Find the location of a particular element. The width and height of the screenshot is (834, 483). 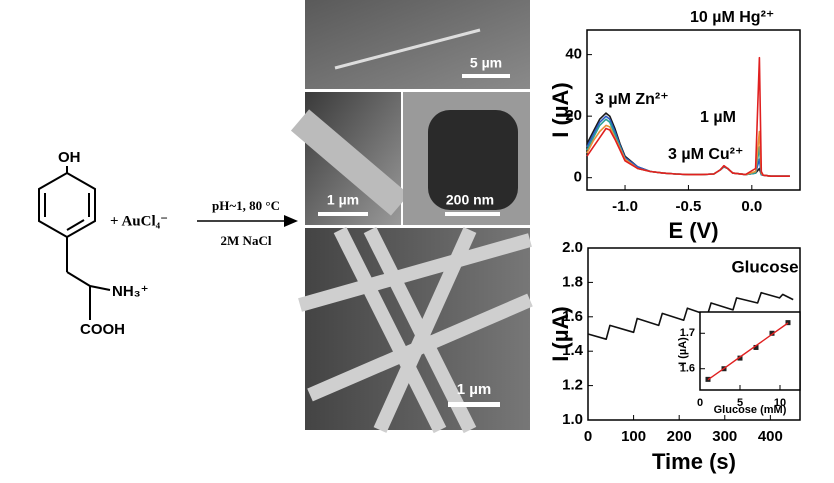

y-tick-label: 1.7 is located at coordinates (687, 333).